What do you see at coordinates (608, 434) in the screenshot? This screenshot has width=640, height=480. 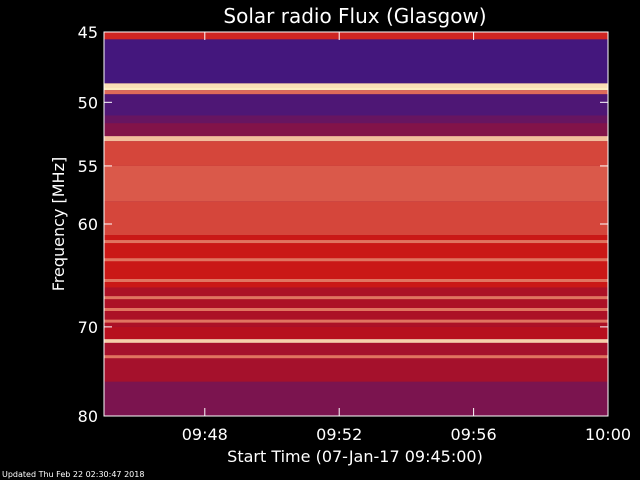 I see `x-tick-label: 10:00` at bounding box center [608, 434].